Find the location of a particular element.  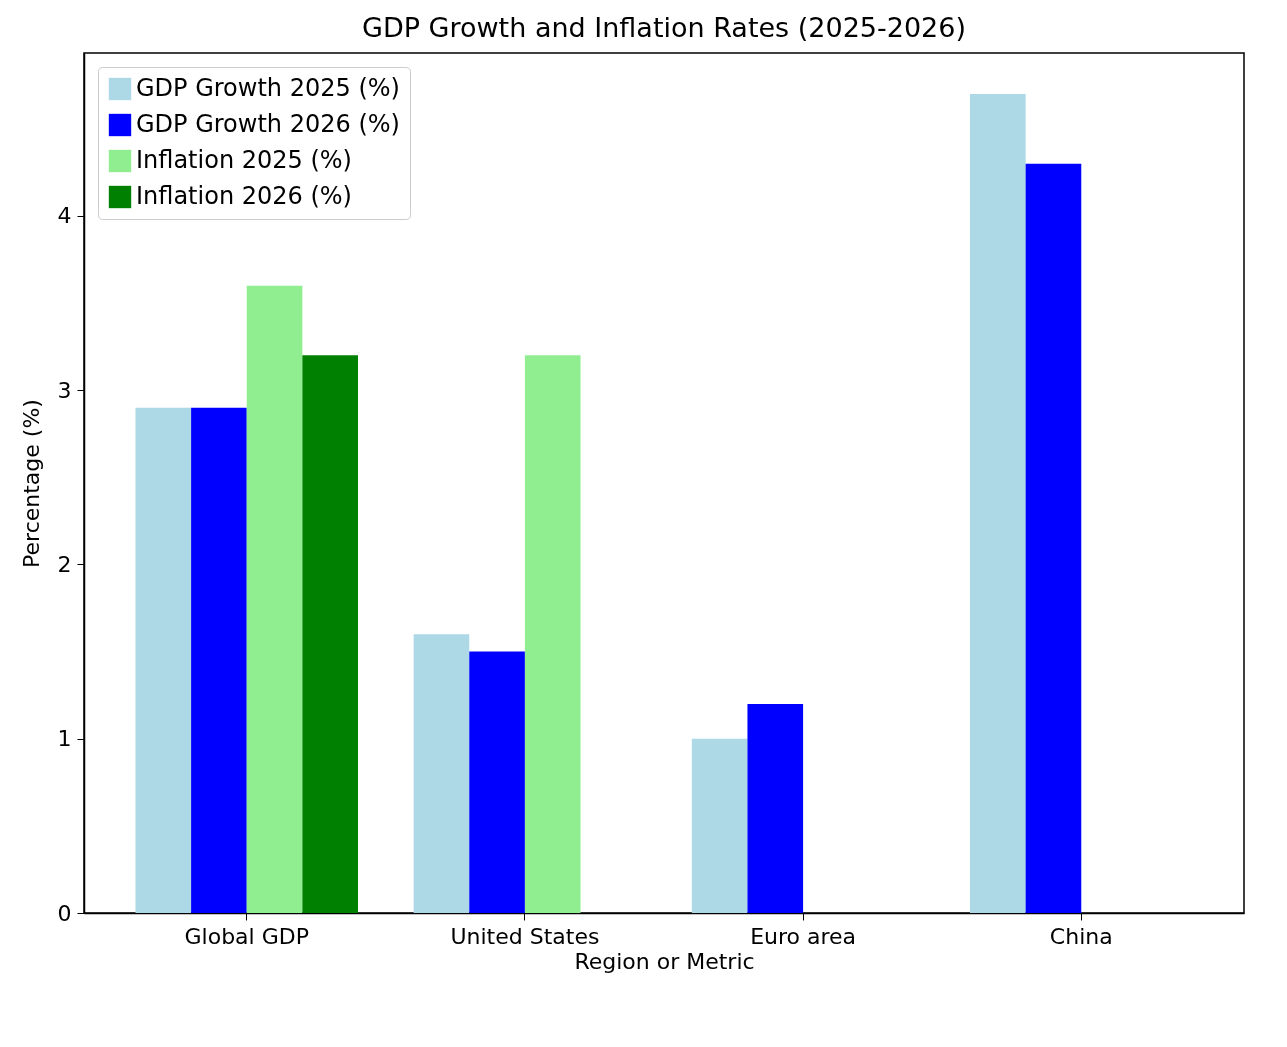

x-tick-label: Euro area is located at coordinates (803, 936).